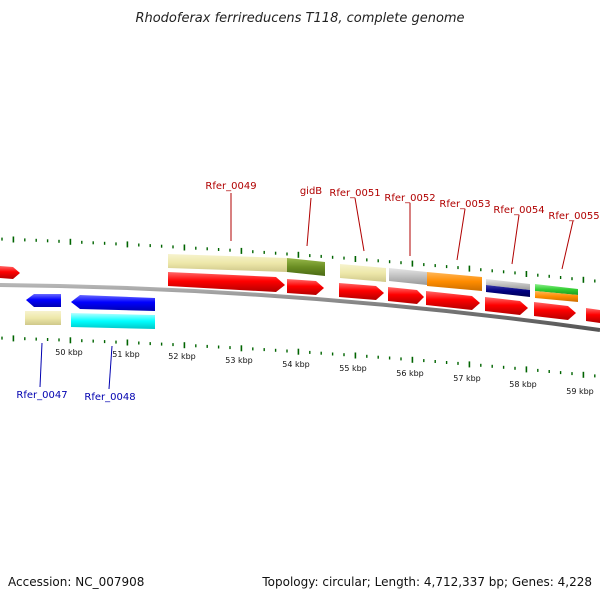 This screenshot has height=600, width=600. Describe the element at coordinates (69, 352) in the screenshot. I see `axis-label: 50 kbp` at that location.